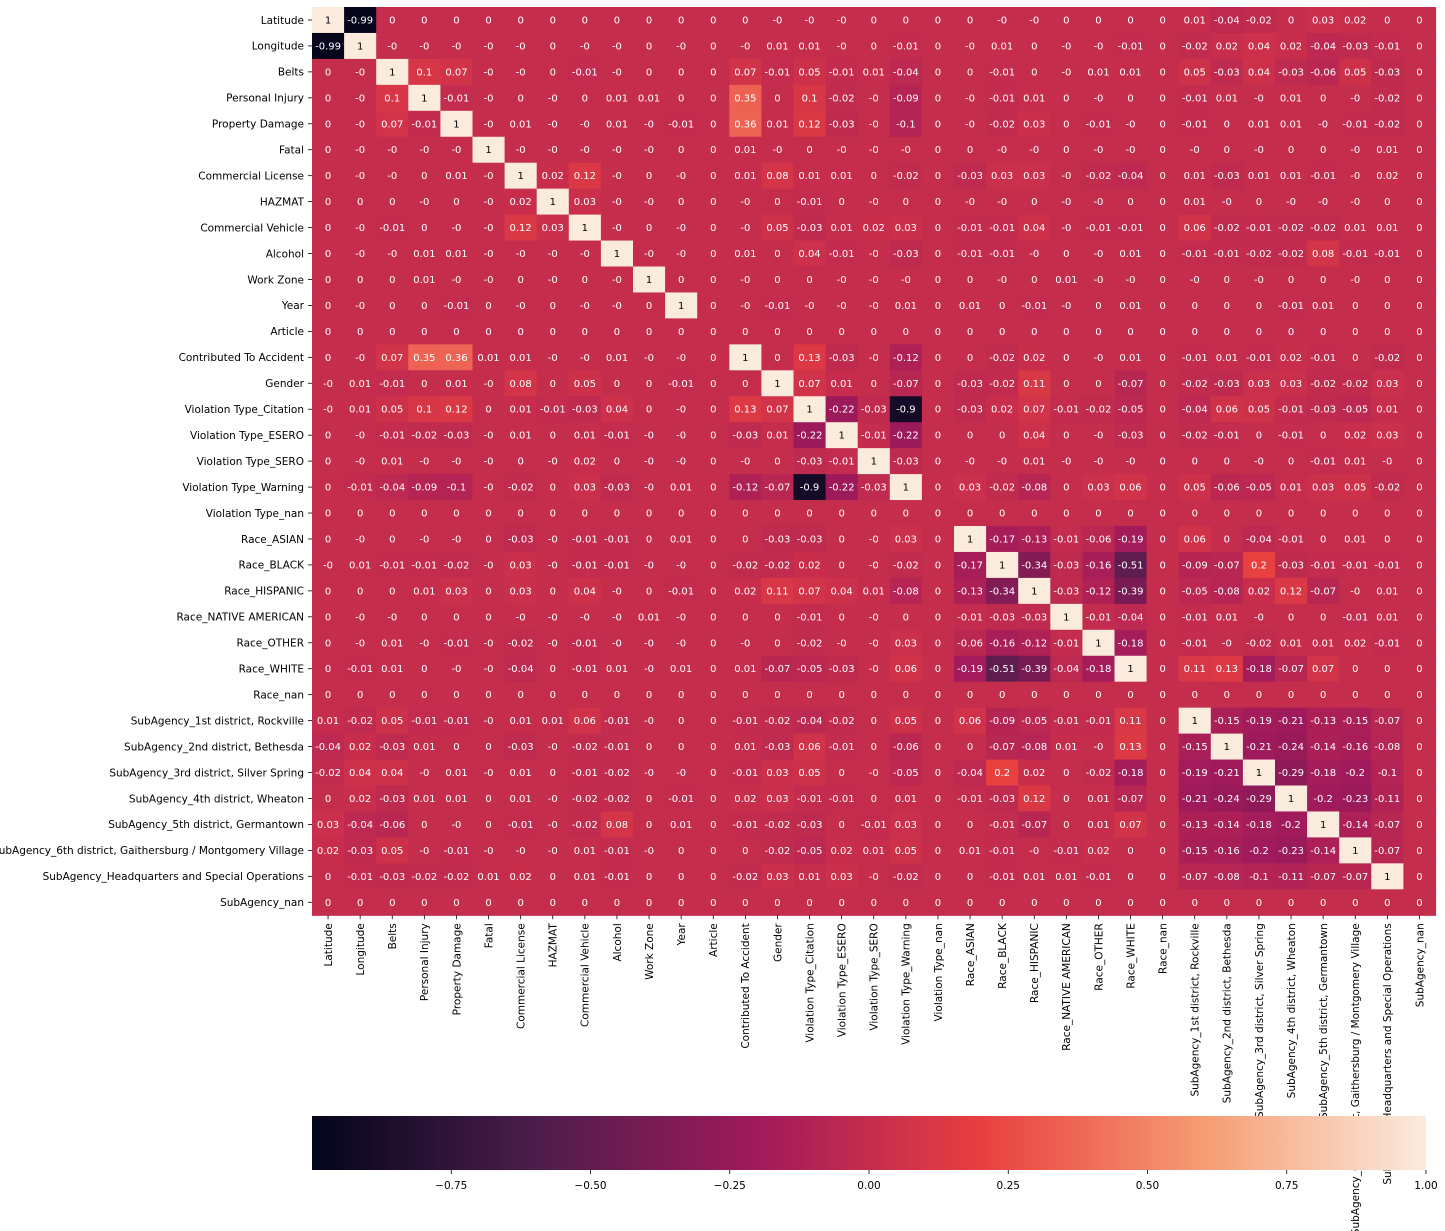 Image resolution: width=1445 pixels, height=1231 pixels. Describe the element at coordinates (1034, 643) in the screenshot. I see `cell-value-label: -0.12` at that location.